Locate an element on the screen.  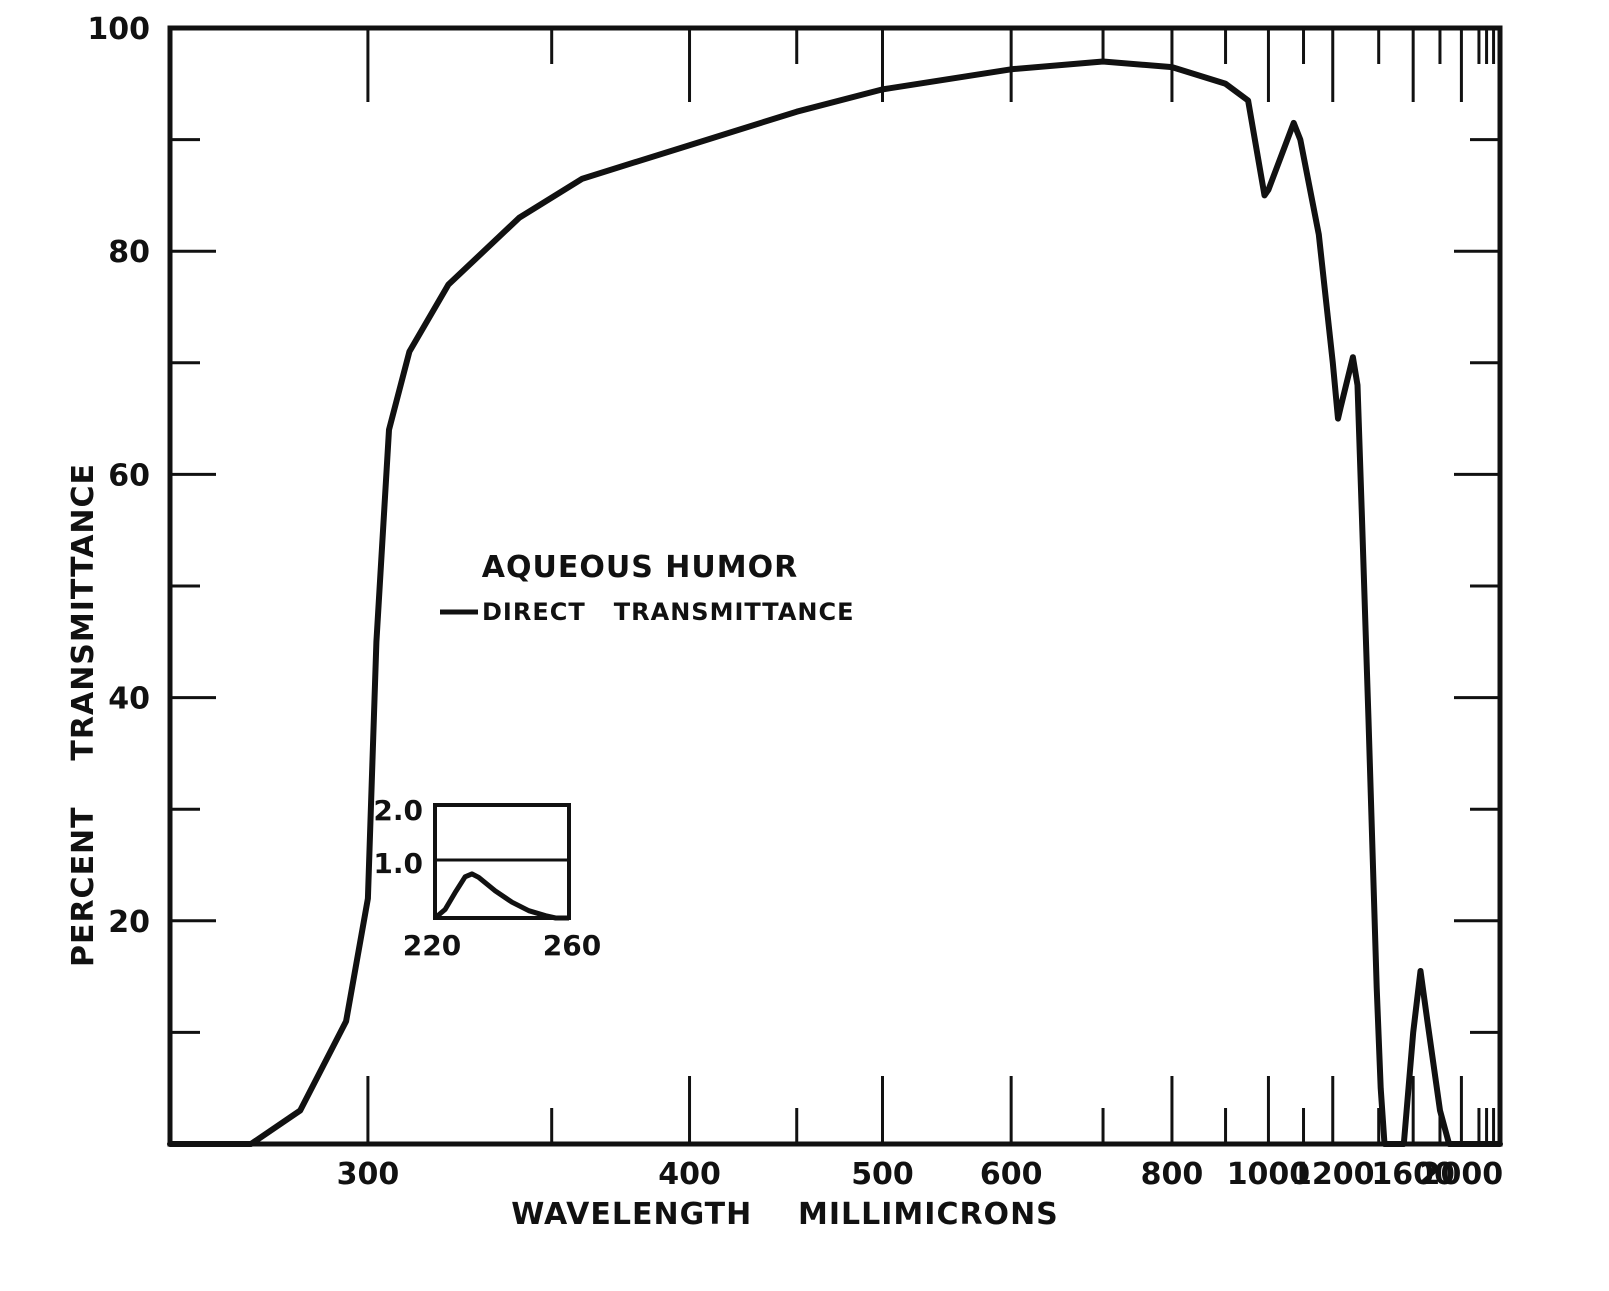
x-tick-label-2000: 2000 is located at coordinates (1462, 1174).